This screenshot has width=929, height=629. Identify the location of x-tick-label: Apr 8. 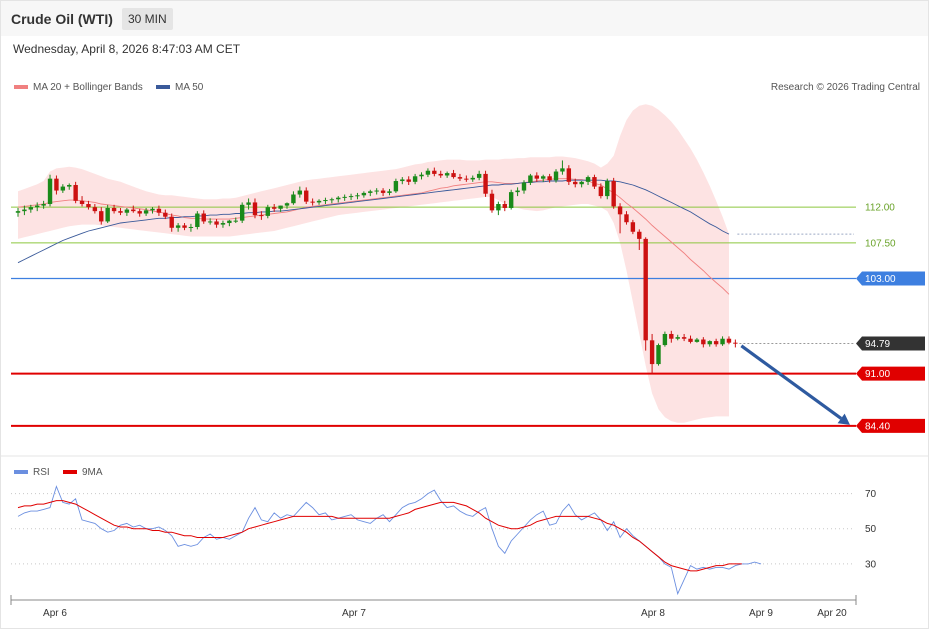
(653, 613).